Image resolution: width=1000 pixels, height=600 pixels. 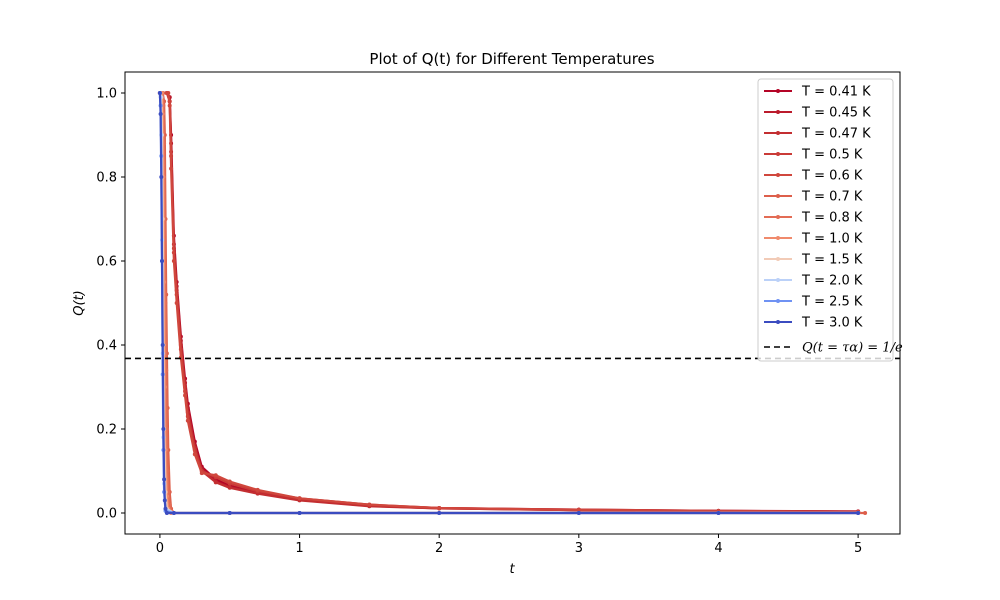 What do you see at coordinates (832, 260) in the screenshot?
I see `legend-label: T = 1.5 K` at bounding box center [832, 260].